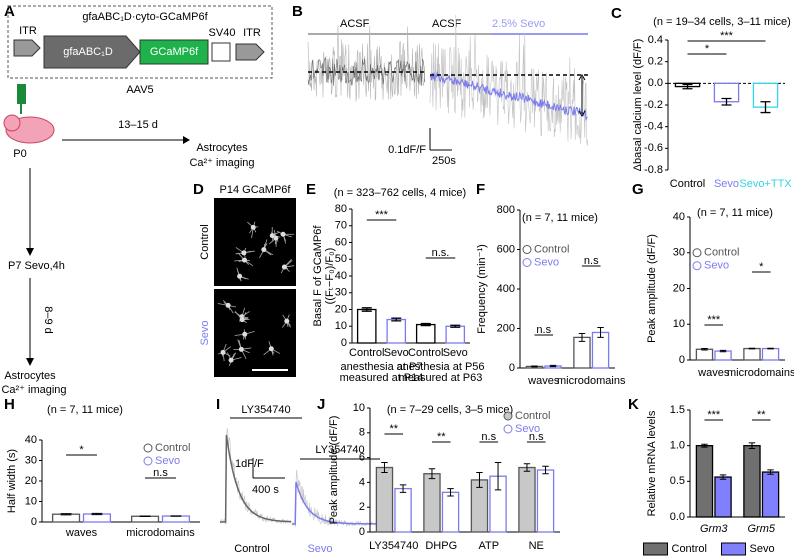  Describe the element at coordinates (362, 507) in the screenshot. I see `y-tick-label: 2` at that location.